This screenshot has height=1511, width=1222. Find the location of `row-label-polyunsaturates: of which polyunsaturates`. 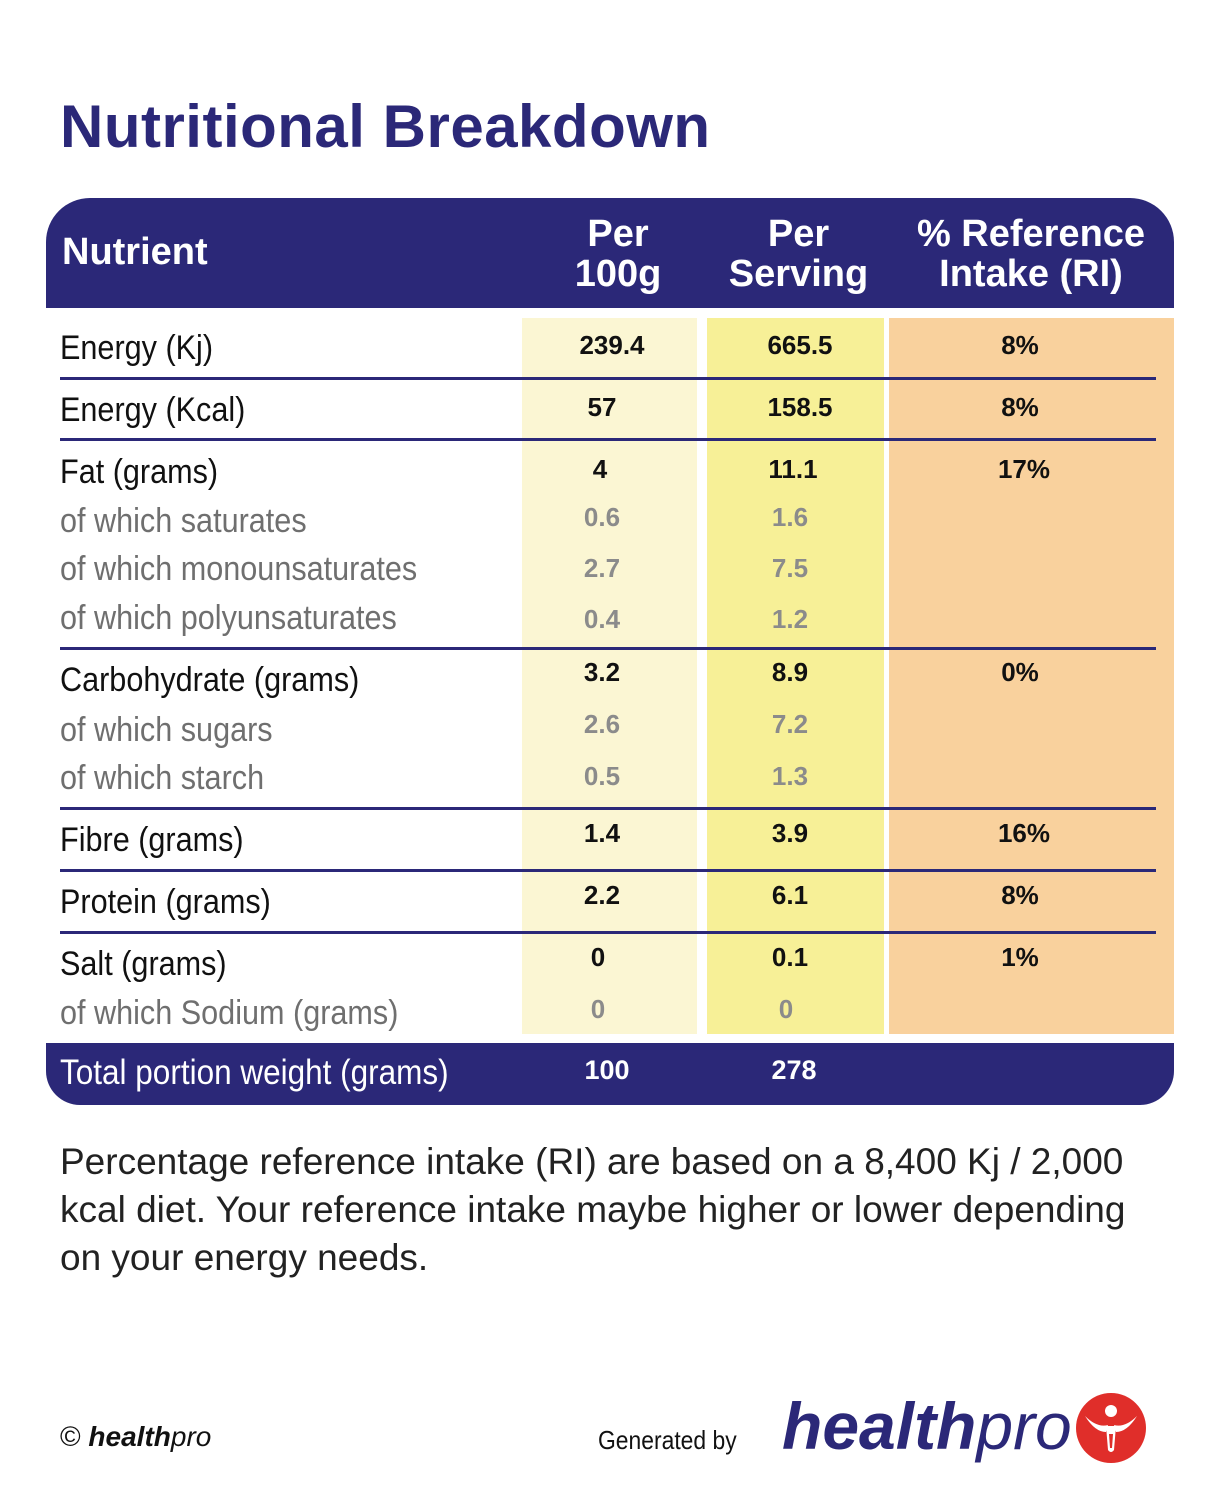

row-label-polyunsaturates: of which polyunsaturates is located at coordinates (228, 618).